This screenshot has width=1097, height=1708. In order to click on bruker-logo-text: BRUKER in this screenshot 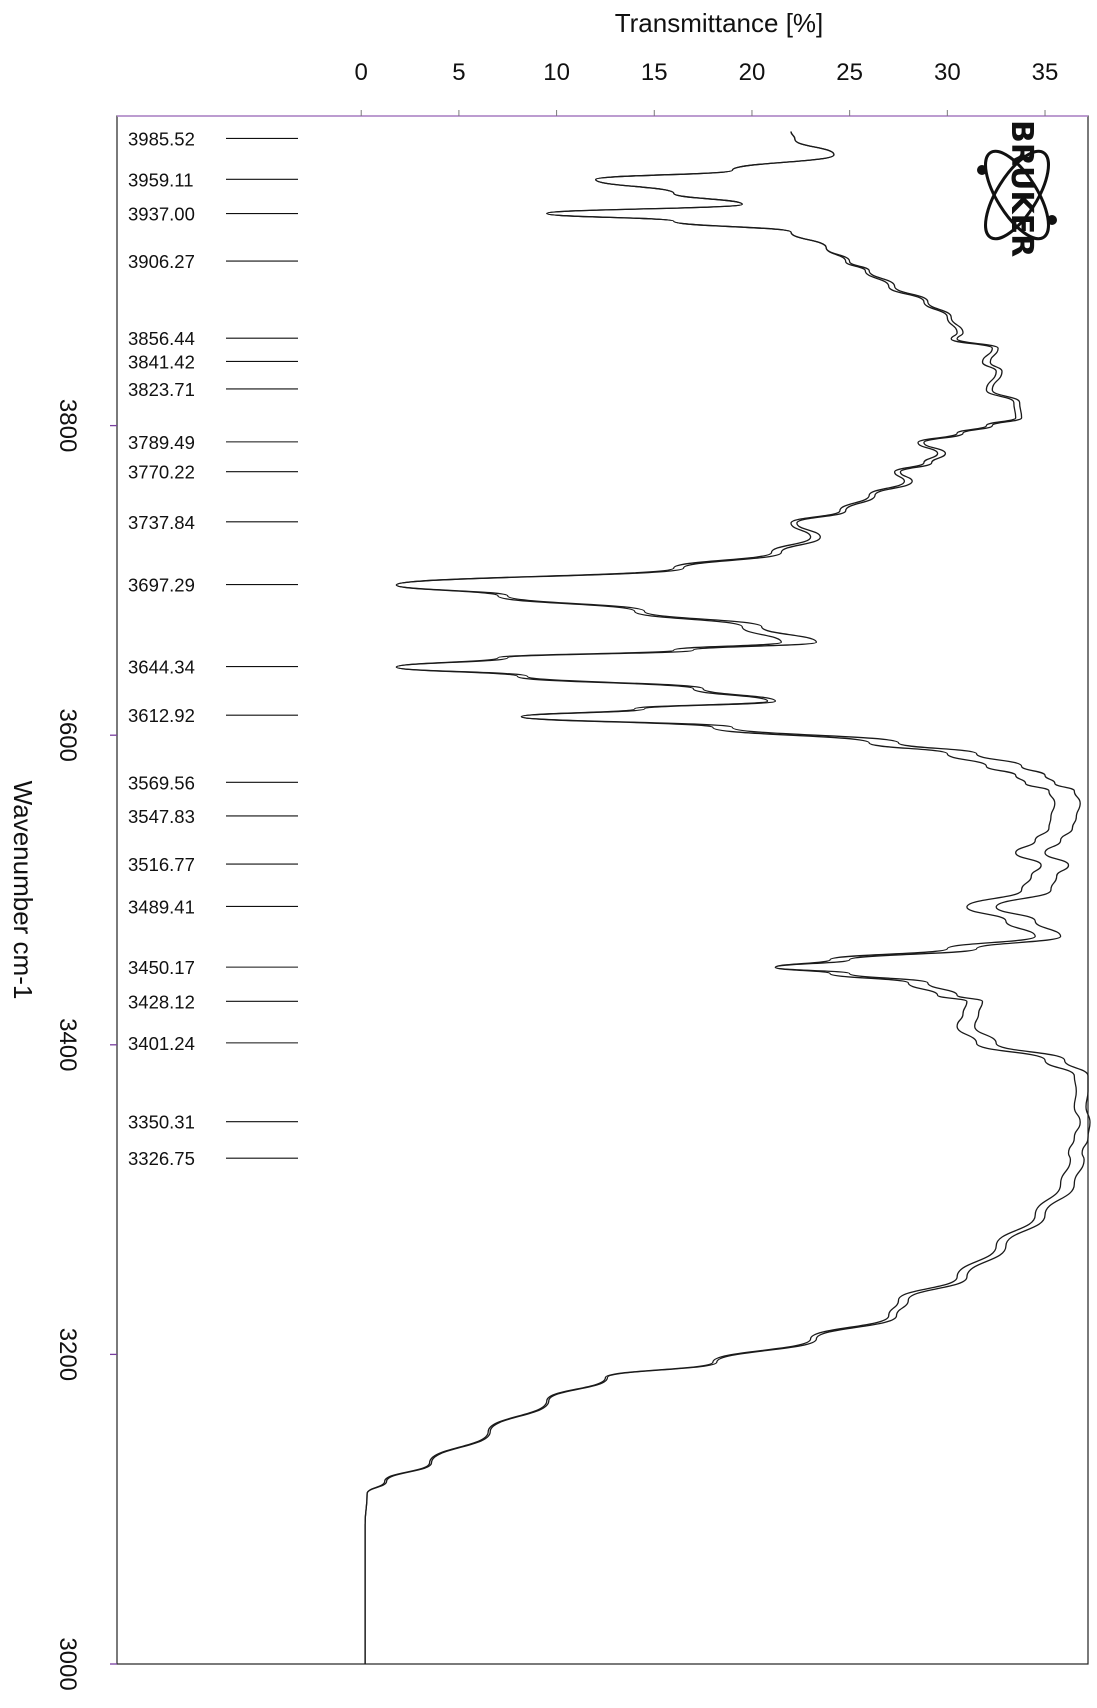, I will do `click(1021, 188)`.